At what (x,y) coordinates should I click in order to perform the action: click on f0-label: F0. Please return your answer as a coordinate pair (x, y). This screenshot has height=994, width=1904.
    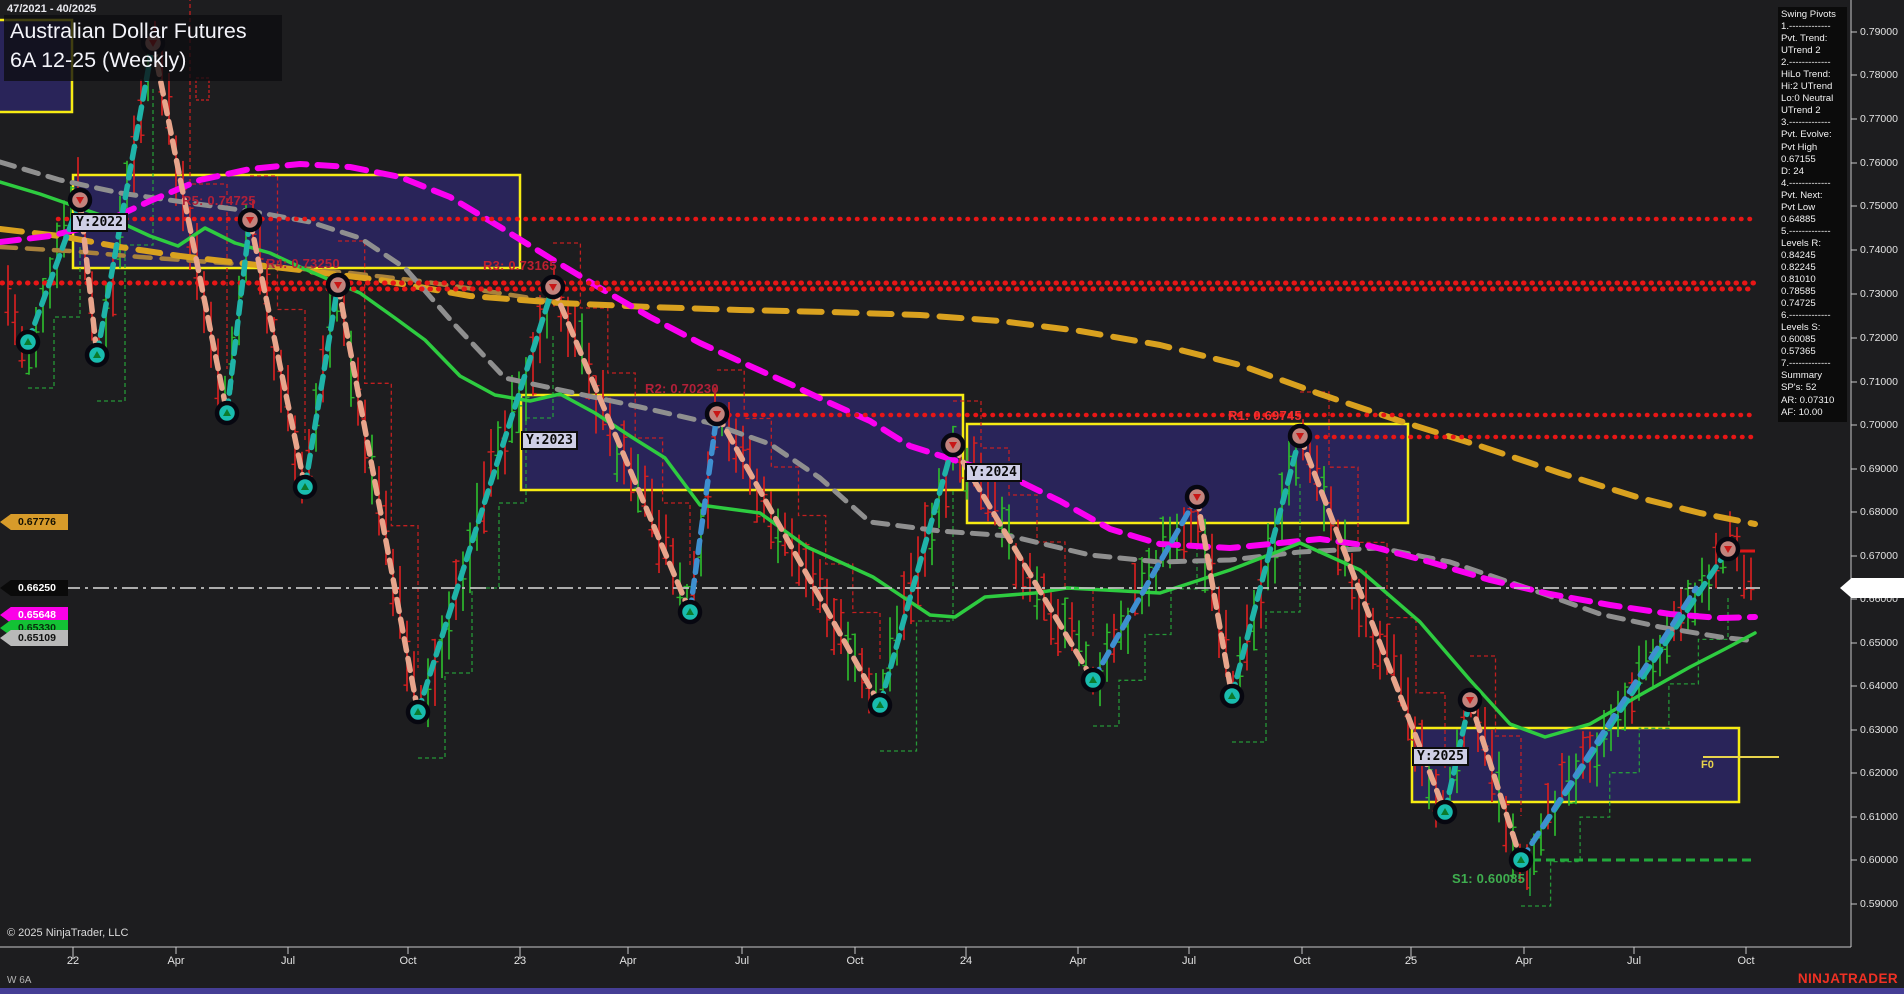
    Looking at the image, I should click on (1707, 765).